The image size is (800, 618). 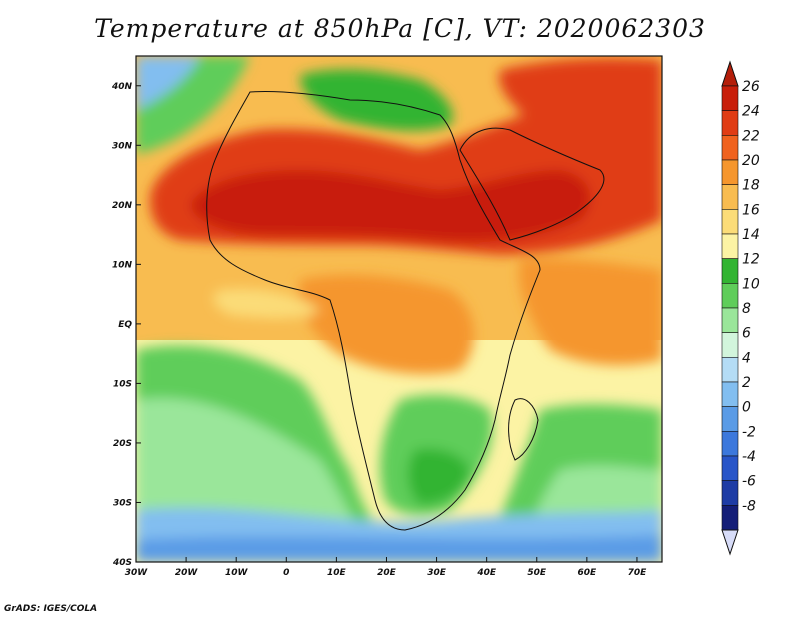 What do you see at coordinates (751, 210) in the screenshot?
I see `colorbar-label: 16` at bounding box center [751, 210].